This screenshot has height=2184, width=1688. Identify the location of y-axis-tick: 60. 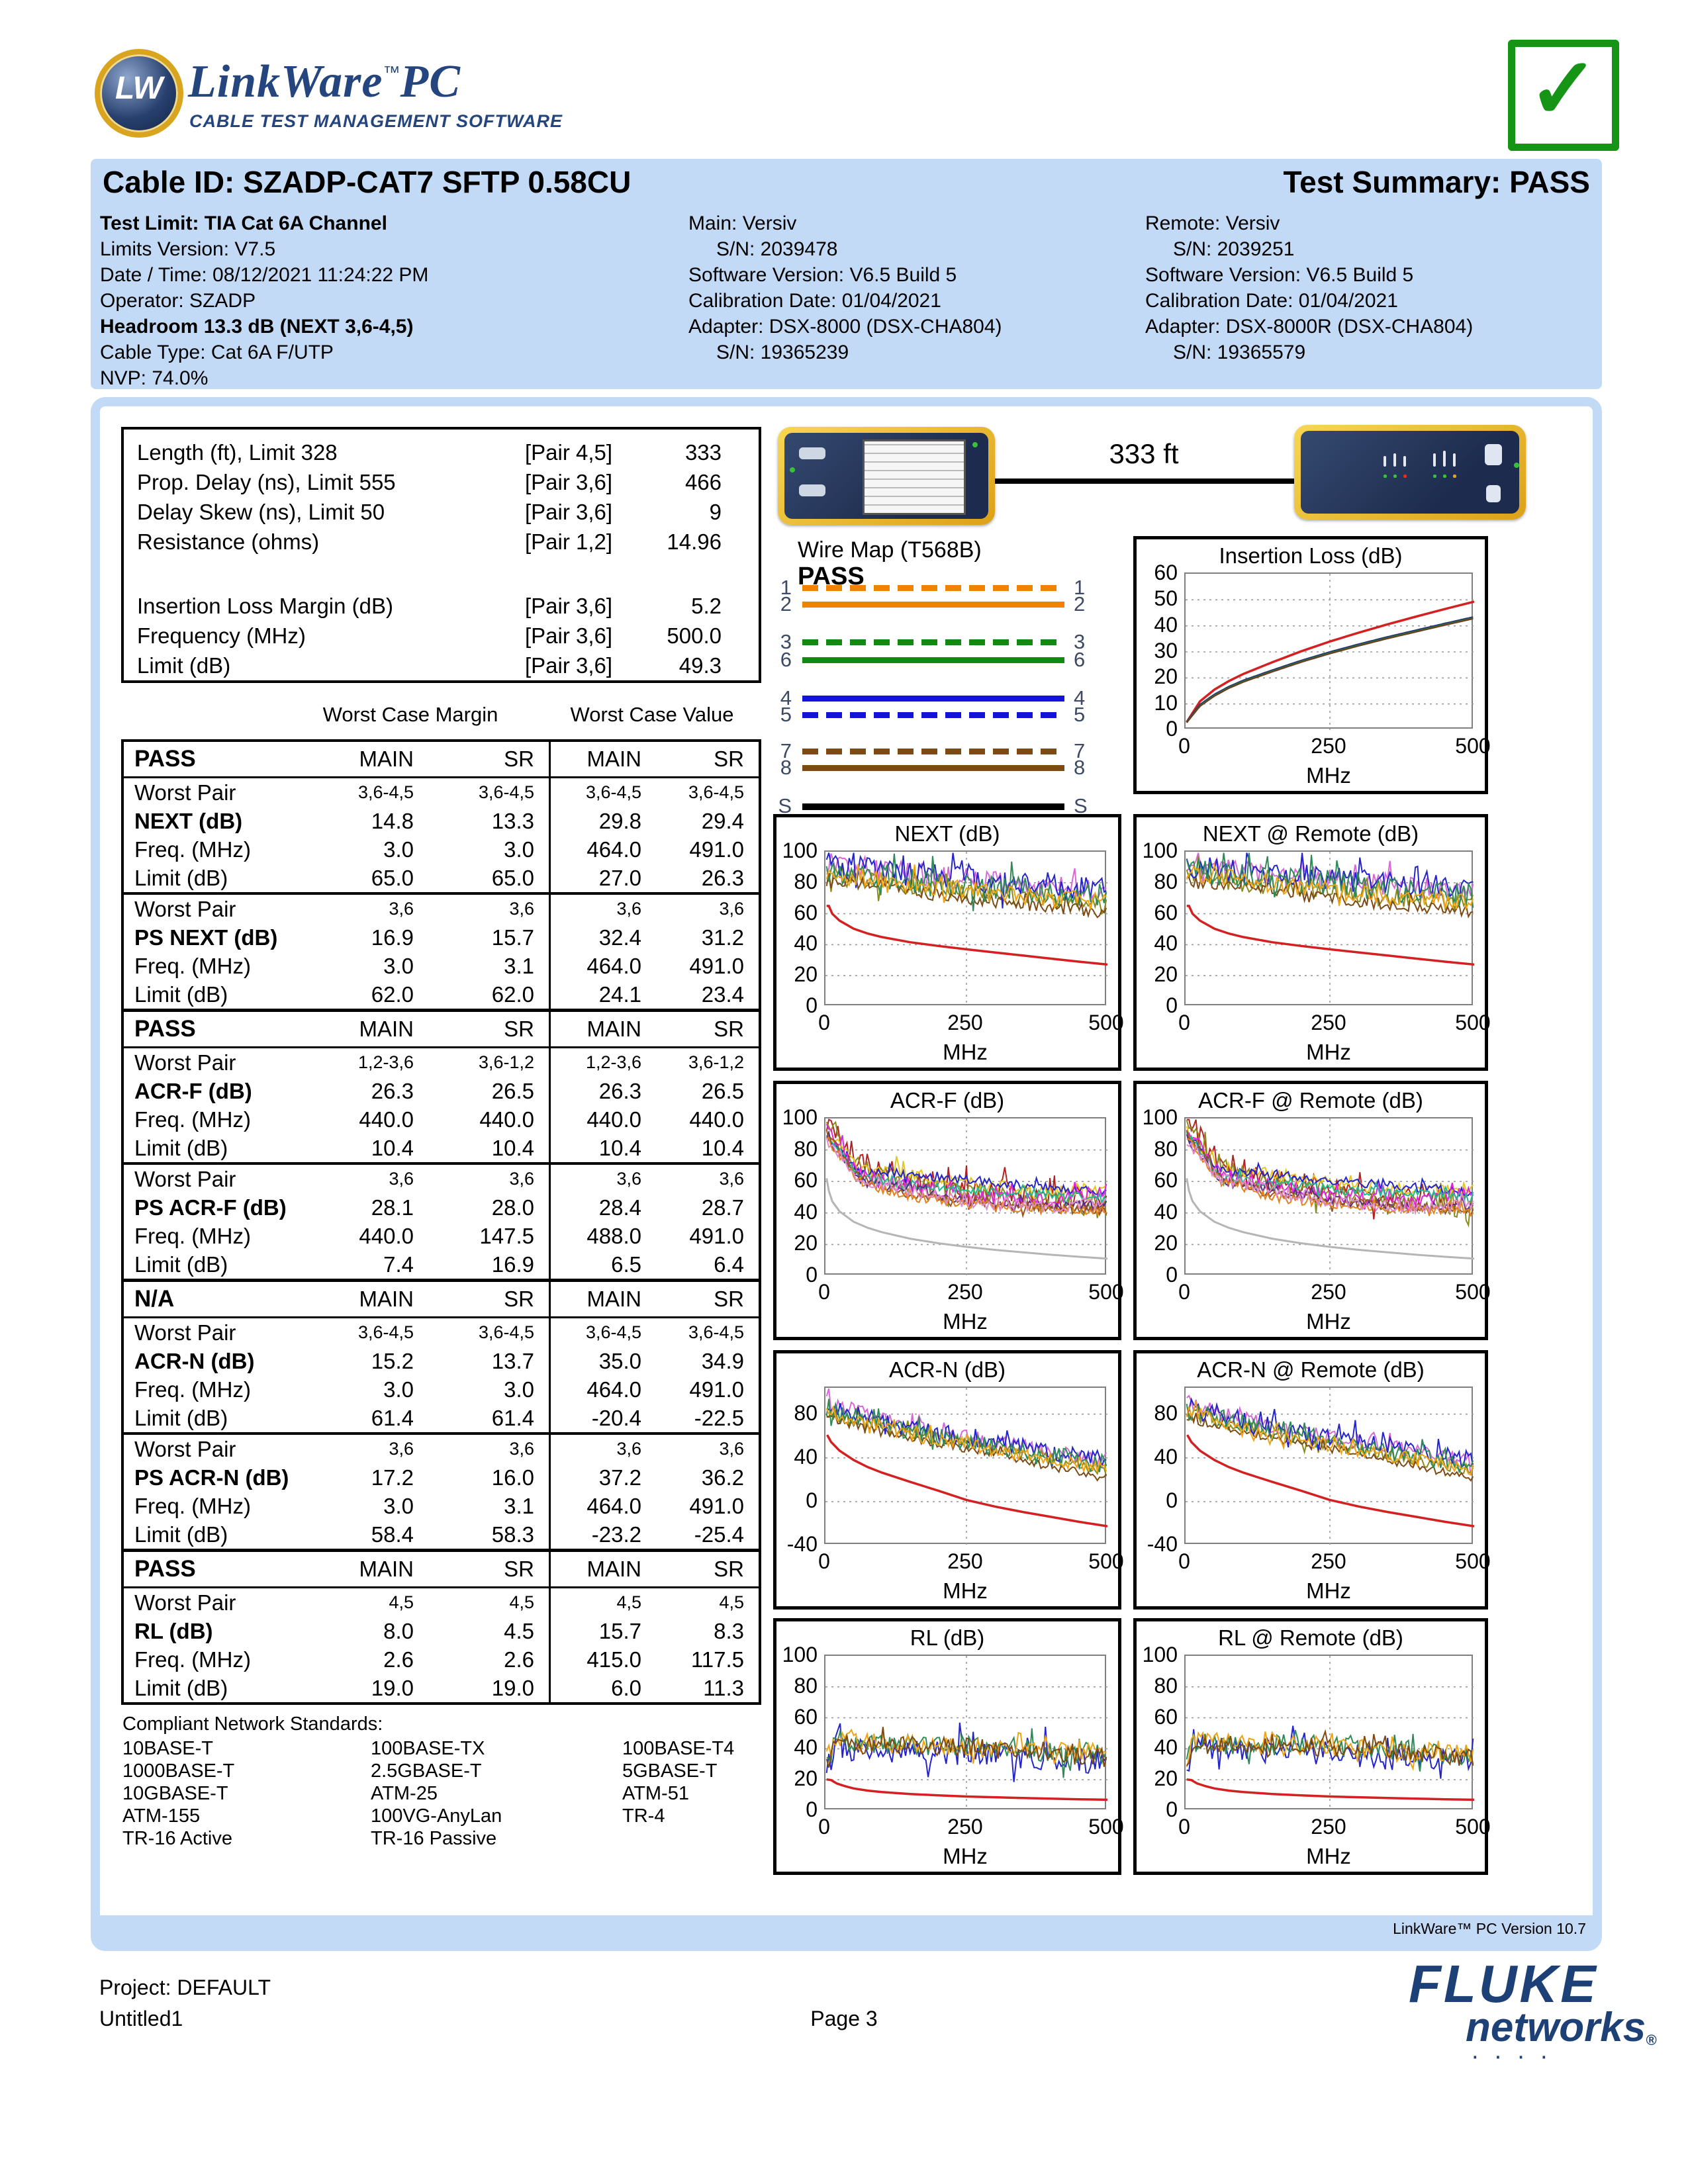
(806, 913).